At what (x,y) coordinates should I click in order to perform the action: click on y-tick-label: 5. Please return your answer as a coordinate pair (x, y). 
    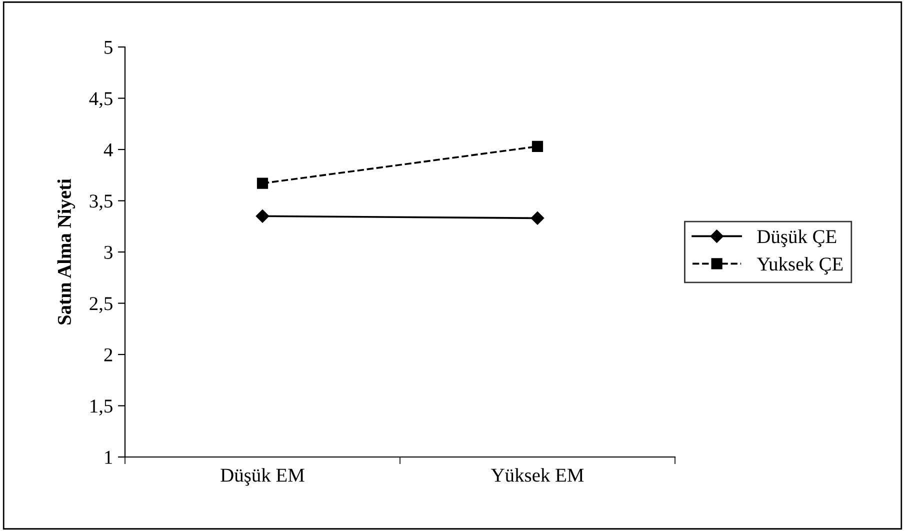
    Looking at the image, I should click on (108, 47).